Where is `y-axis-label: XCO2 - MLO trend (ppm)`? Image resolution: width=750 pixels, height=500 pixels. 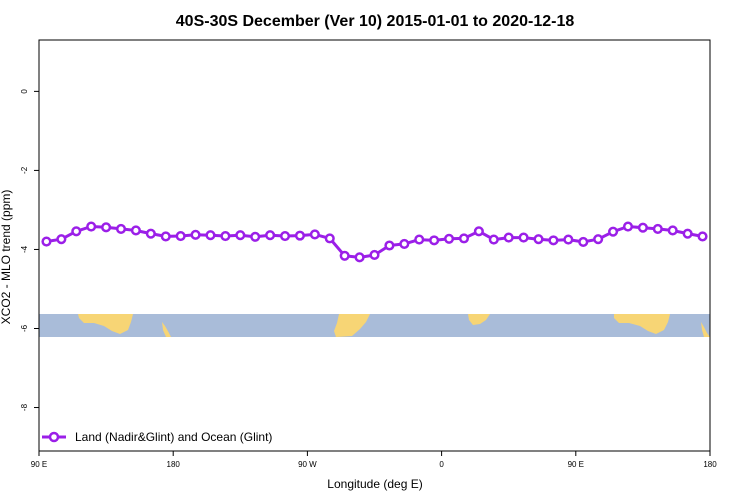
y-axis-label: XCO2 - MLO trend (ppm) is located at coordinates (6, 257).